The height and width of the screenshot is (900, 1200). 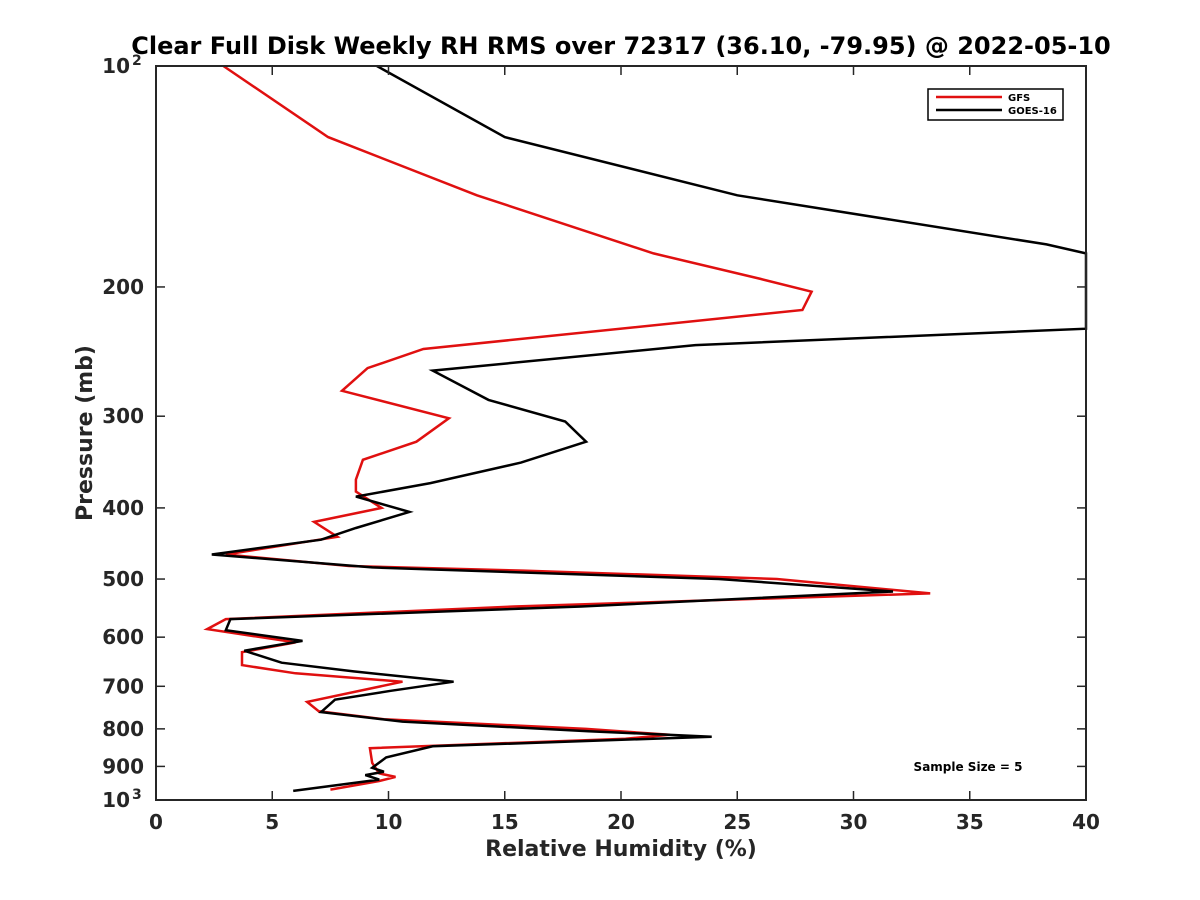 What do you see at coordinates (85, 433) in the screenshot?
I see `y-axis-label: Pressure (mb)` at bounding box center [85, 433].